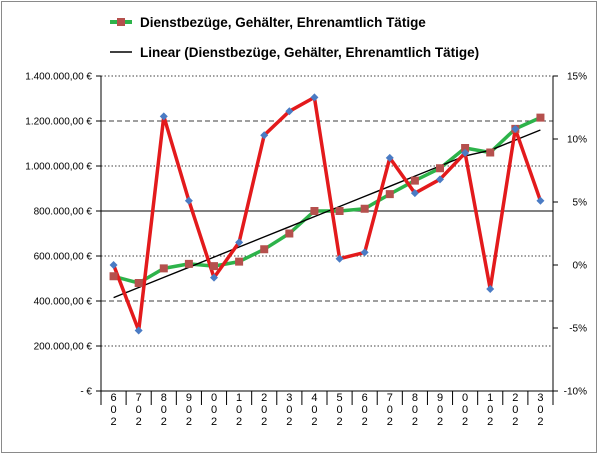 The width and height of the screenshot is (600, 456). I want to click on y-tick-label-1: 200.000,00 €, so click(63, 347).